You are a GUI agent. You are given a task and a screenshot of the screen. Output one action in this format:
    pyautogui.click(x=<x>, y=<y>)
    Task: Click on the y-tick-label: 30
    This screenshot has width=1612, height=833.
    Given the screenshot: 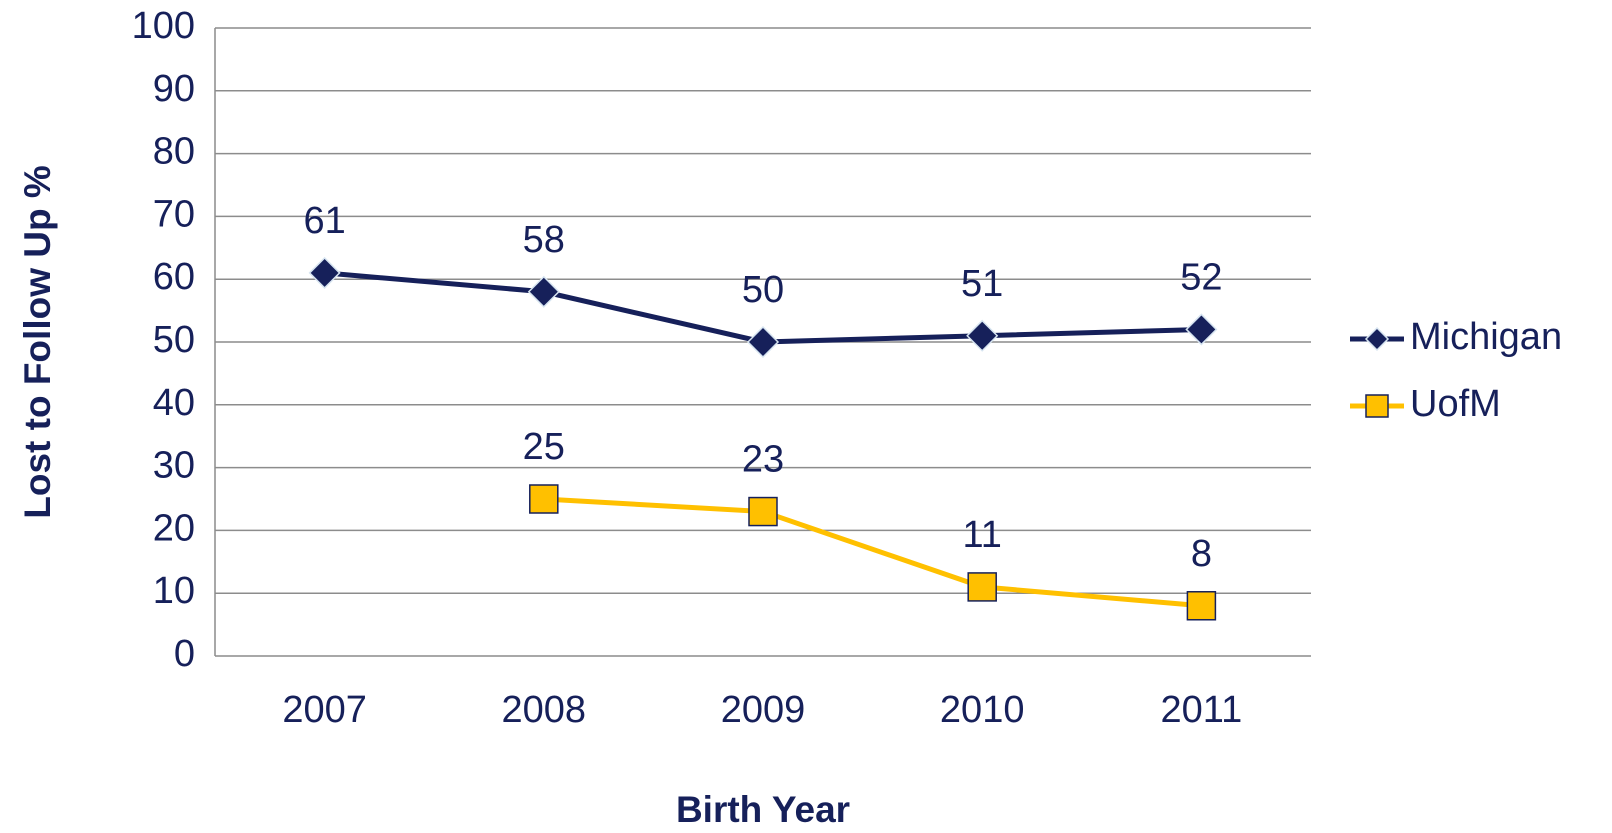 What is the action you would take?
    pyautogui.click(x=174, y=466)
    